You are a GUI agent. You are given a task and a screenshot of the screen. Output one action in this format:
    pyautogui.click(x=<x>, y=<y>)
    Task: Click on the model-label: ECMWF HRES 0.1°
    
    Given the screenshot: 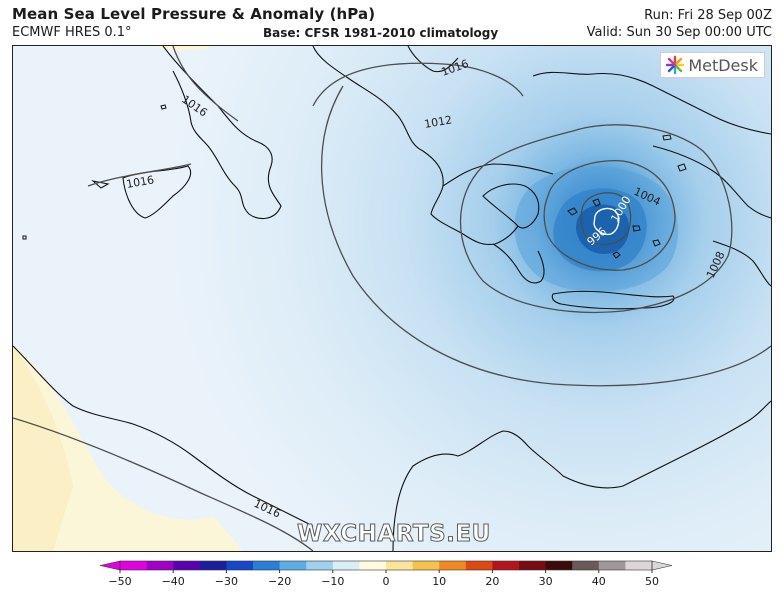 What is the action you would take?
    pyautogui.click(x=72, y=32)
    